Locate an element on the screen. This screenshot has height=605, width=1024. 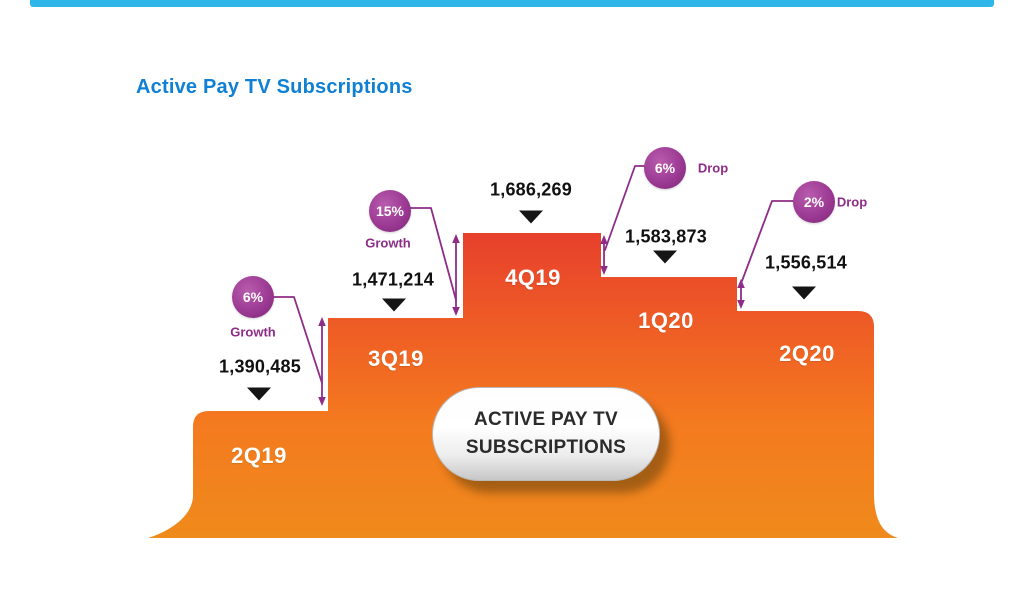
value-label-2q19: 1,390,485 is located at coordinates (260, 366).